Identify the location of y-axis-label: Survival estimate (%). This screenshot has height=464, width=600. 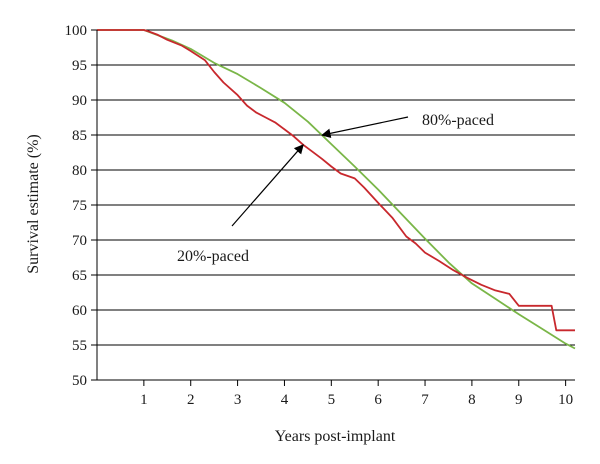
(33, 204).